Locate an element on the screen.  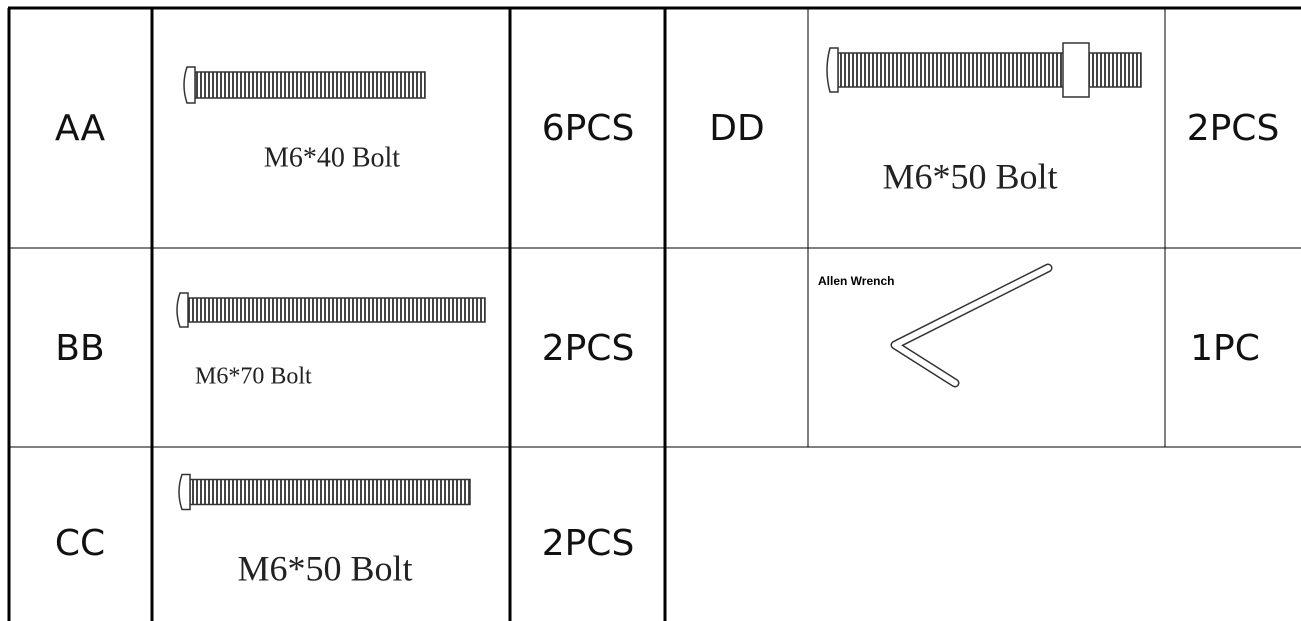
part-code: CC is located at coordinates (80, 543).